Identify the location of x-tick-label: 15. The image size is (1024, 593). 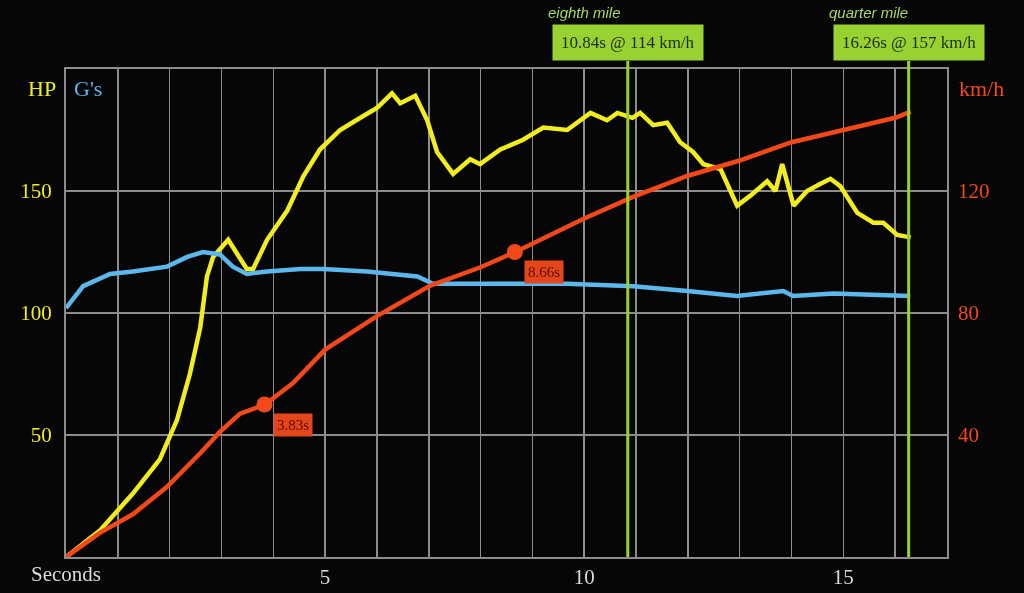
(843, 577).